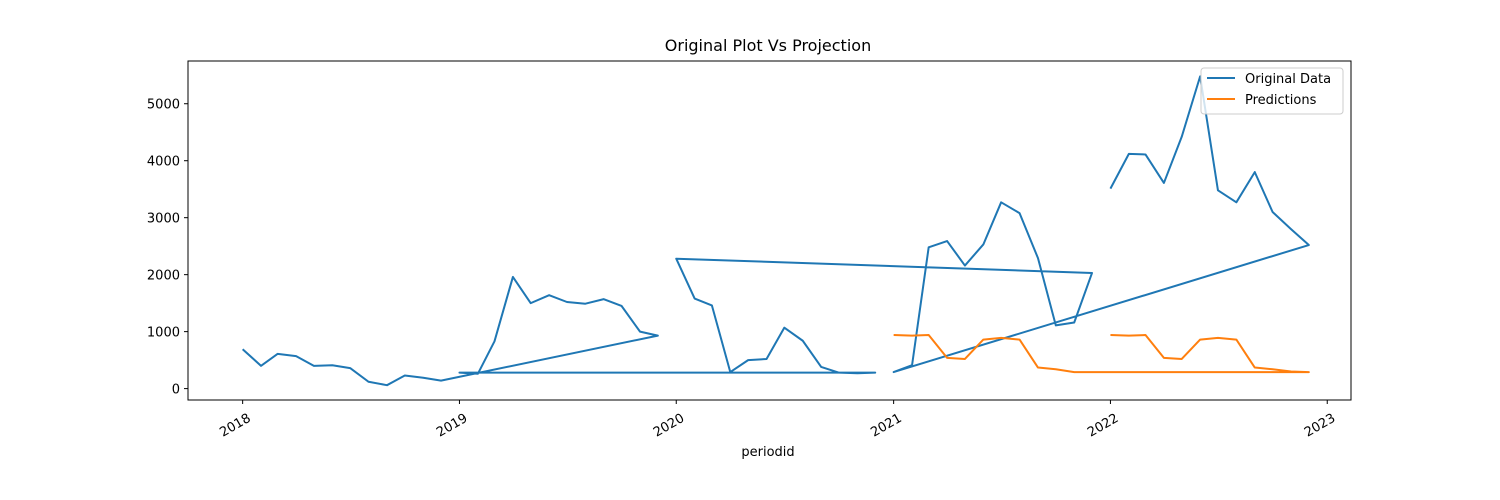  What do you see at coordinates (1320, 426) in the screenshot?
I see `x-tick-label-2023: 2023` at bounding box center [1320, 426].